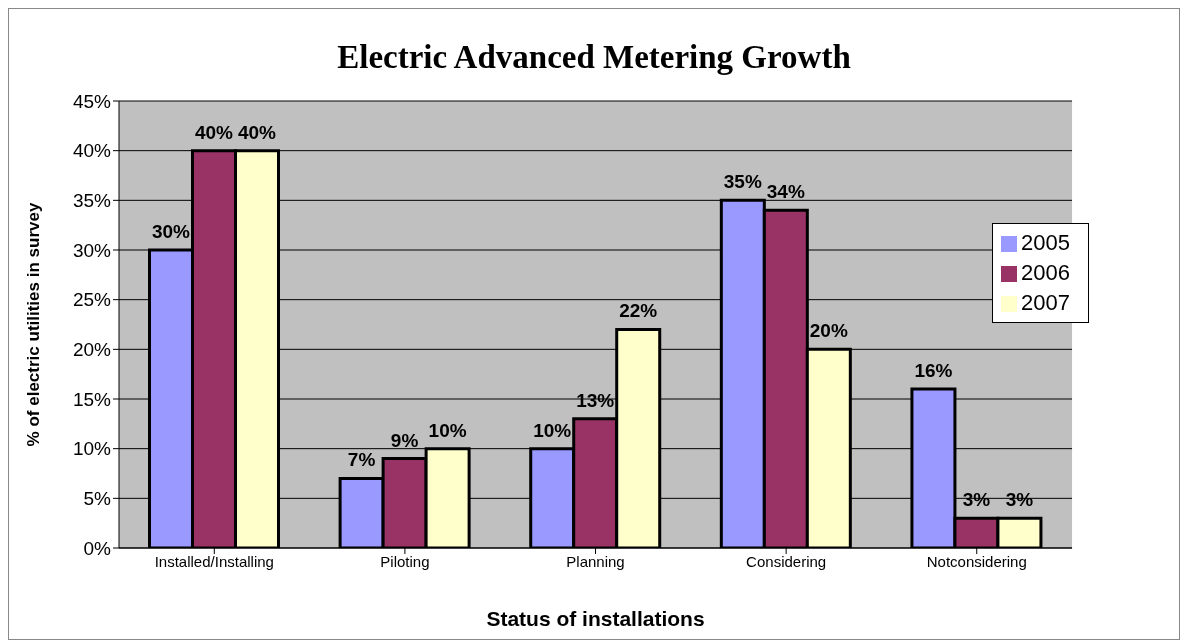  What do you see at coordinates (404, 440) in the screenshot?
I see `data-label: 9%` at bounding box center [404, 440].